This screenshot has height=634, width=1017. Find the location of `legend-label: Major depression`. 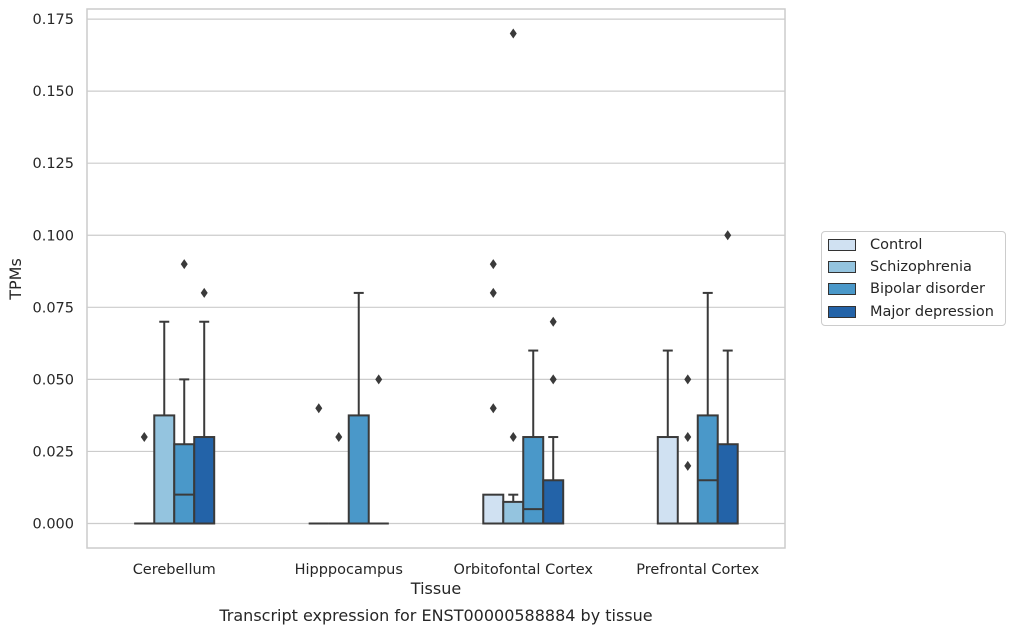

legend-label: Major depression is located at coordinates (932, 312).